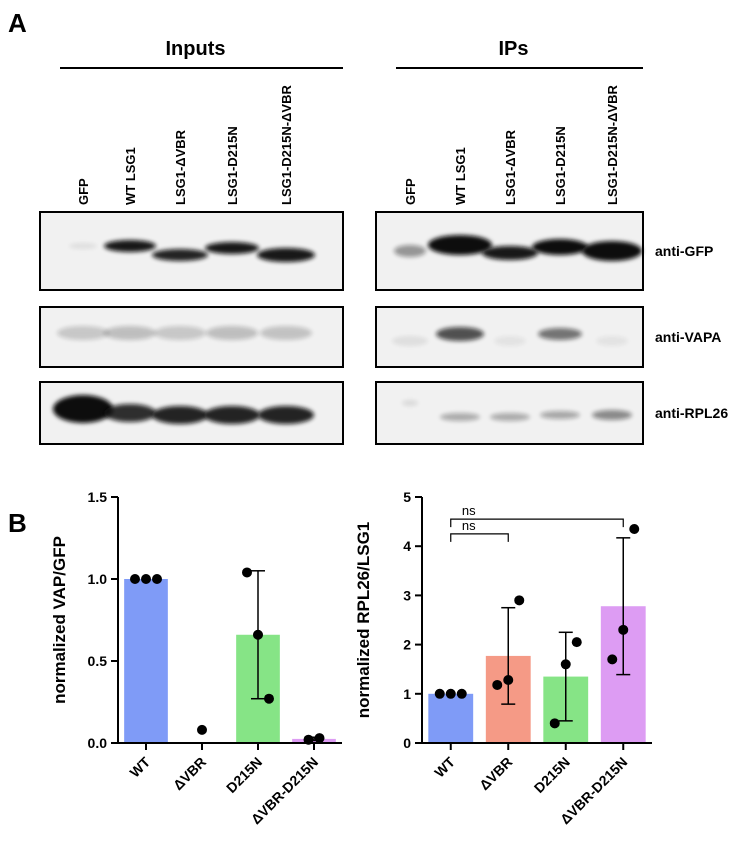  Describe the element at coordinates (196, 49) in the screenshot. I see `blot-group-title: Inputs` at that location.